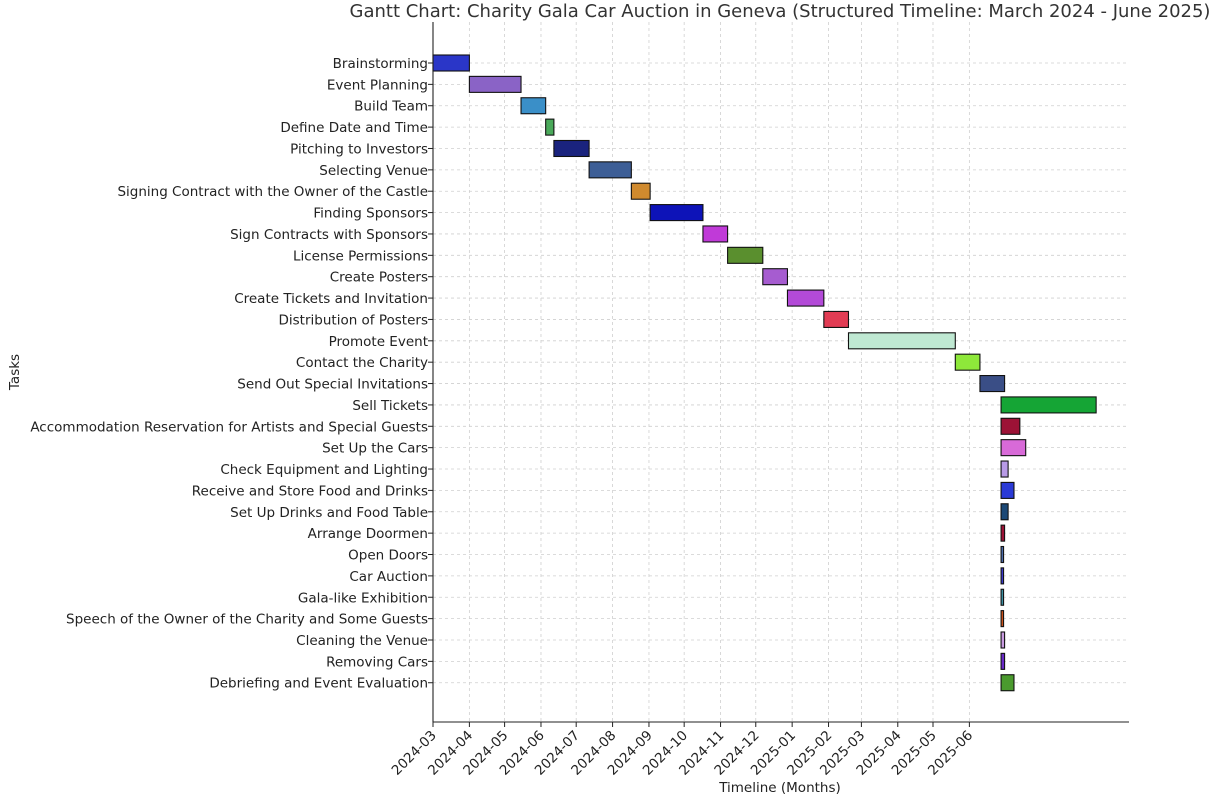  I want to click on task-label: Distribution of Posters, so click(354, 320).